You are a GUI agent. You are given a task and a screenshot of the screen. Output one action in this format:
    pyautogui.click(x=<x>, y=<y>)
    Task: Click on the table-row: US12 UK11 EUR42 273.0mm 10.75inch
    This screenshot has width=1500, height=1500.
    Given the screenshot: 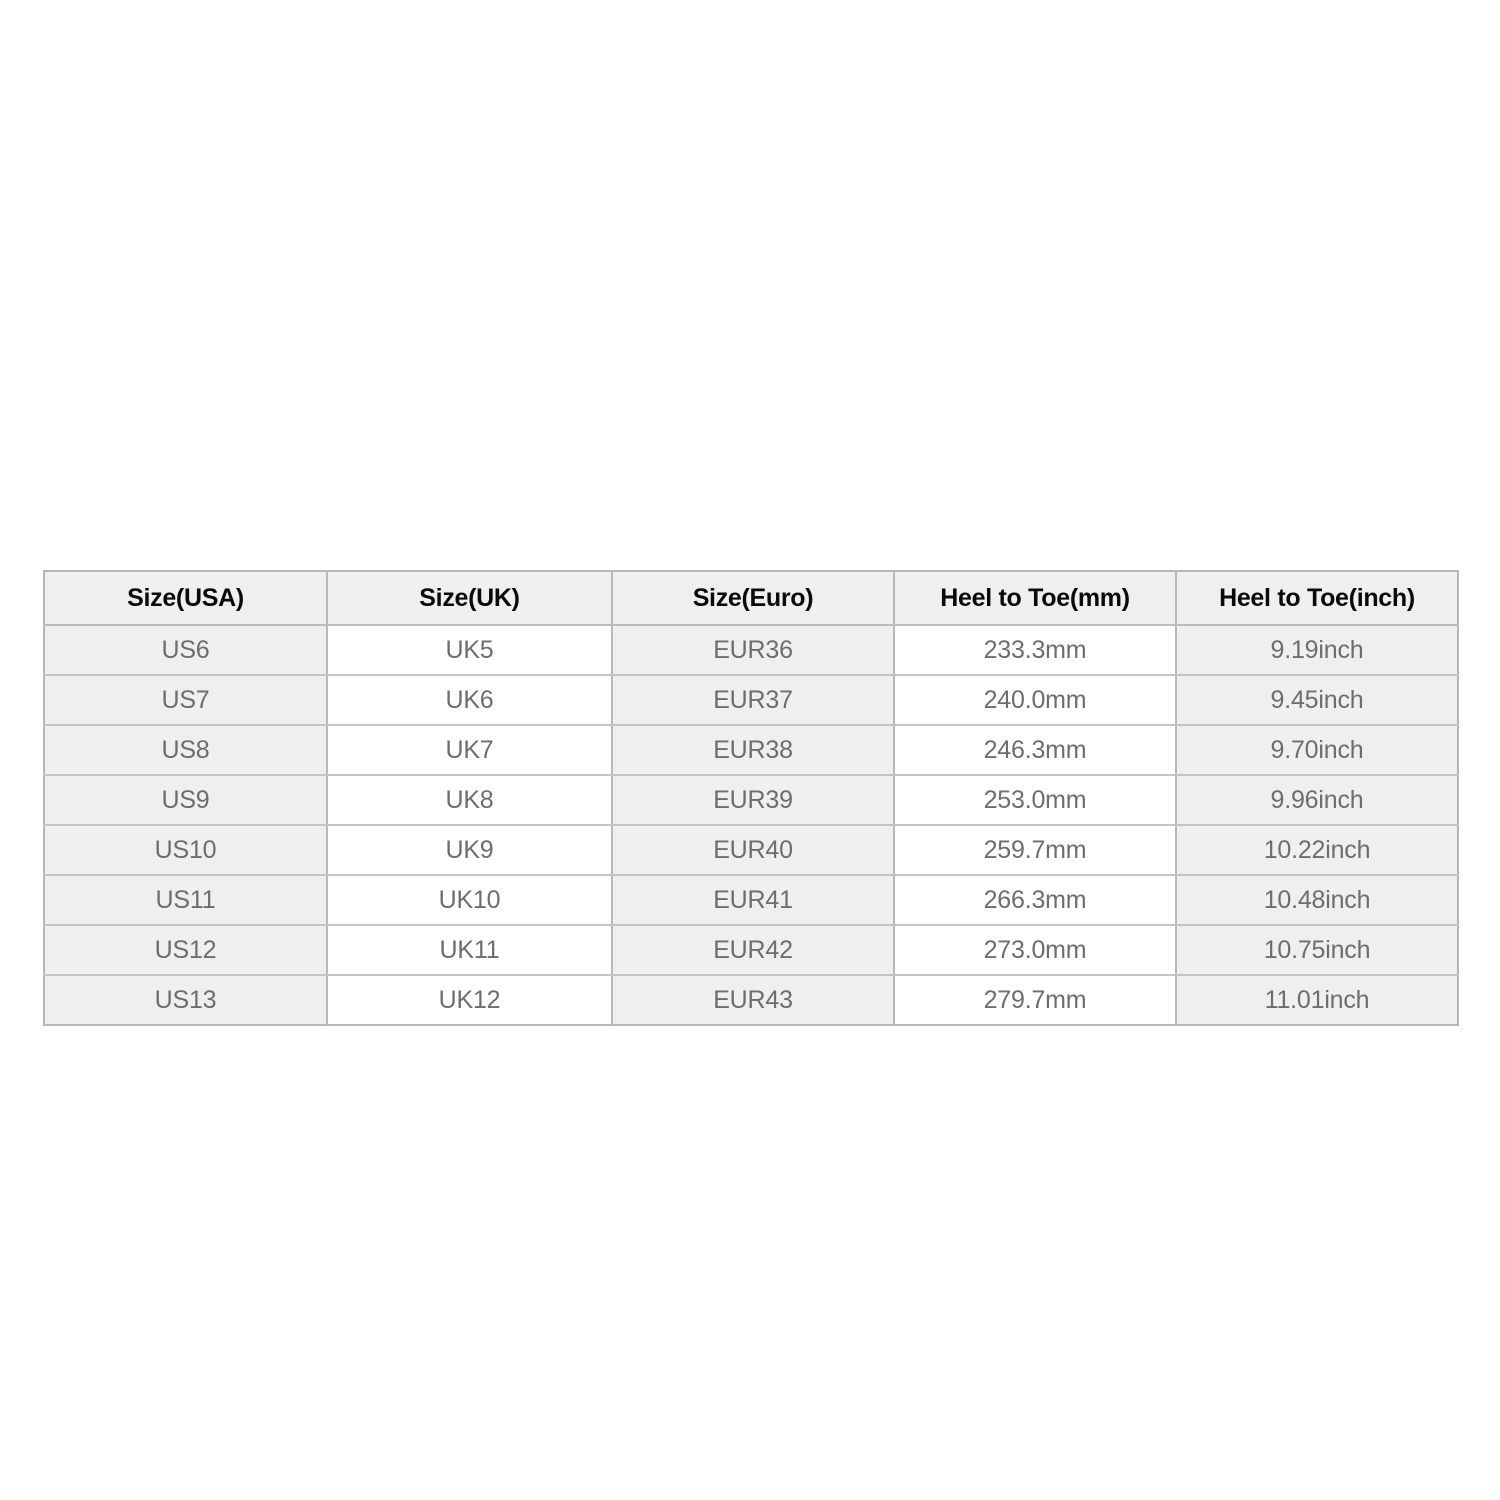 What is the action you would take?
    pyautogui.click(x=751, y=950)
    